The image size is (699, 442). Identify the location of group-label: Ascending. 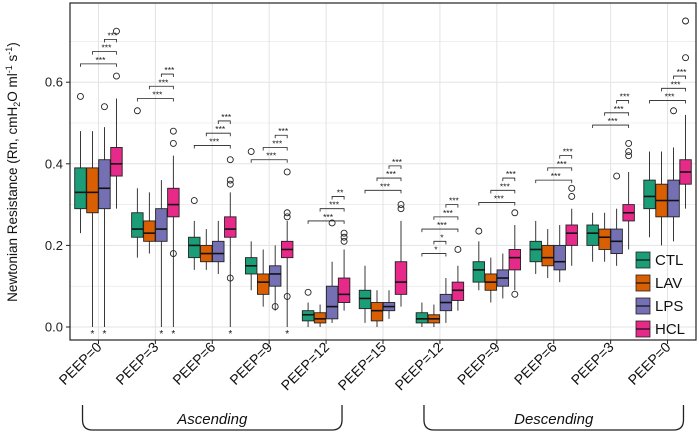
(212, 419).